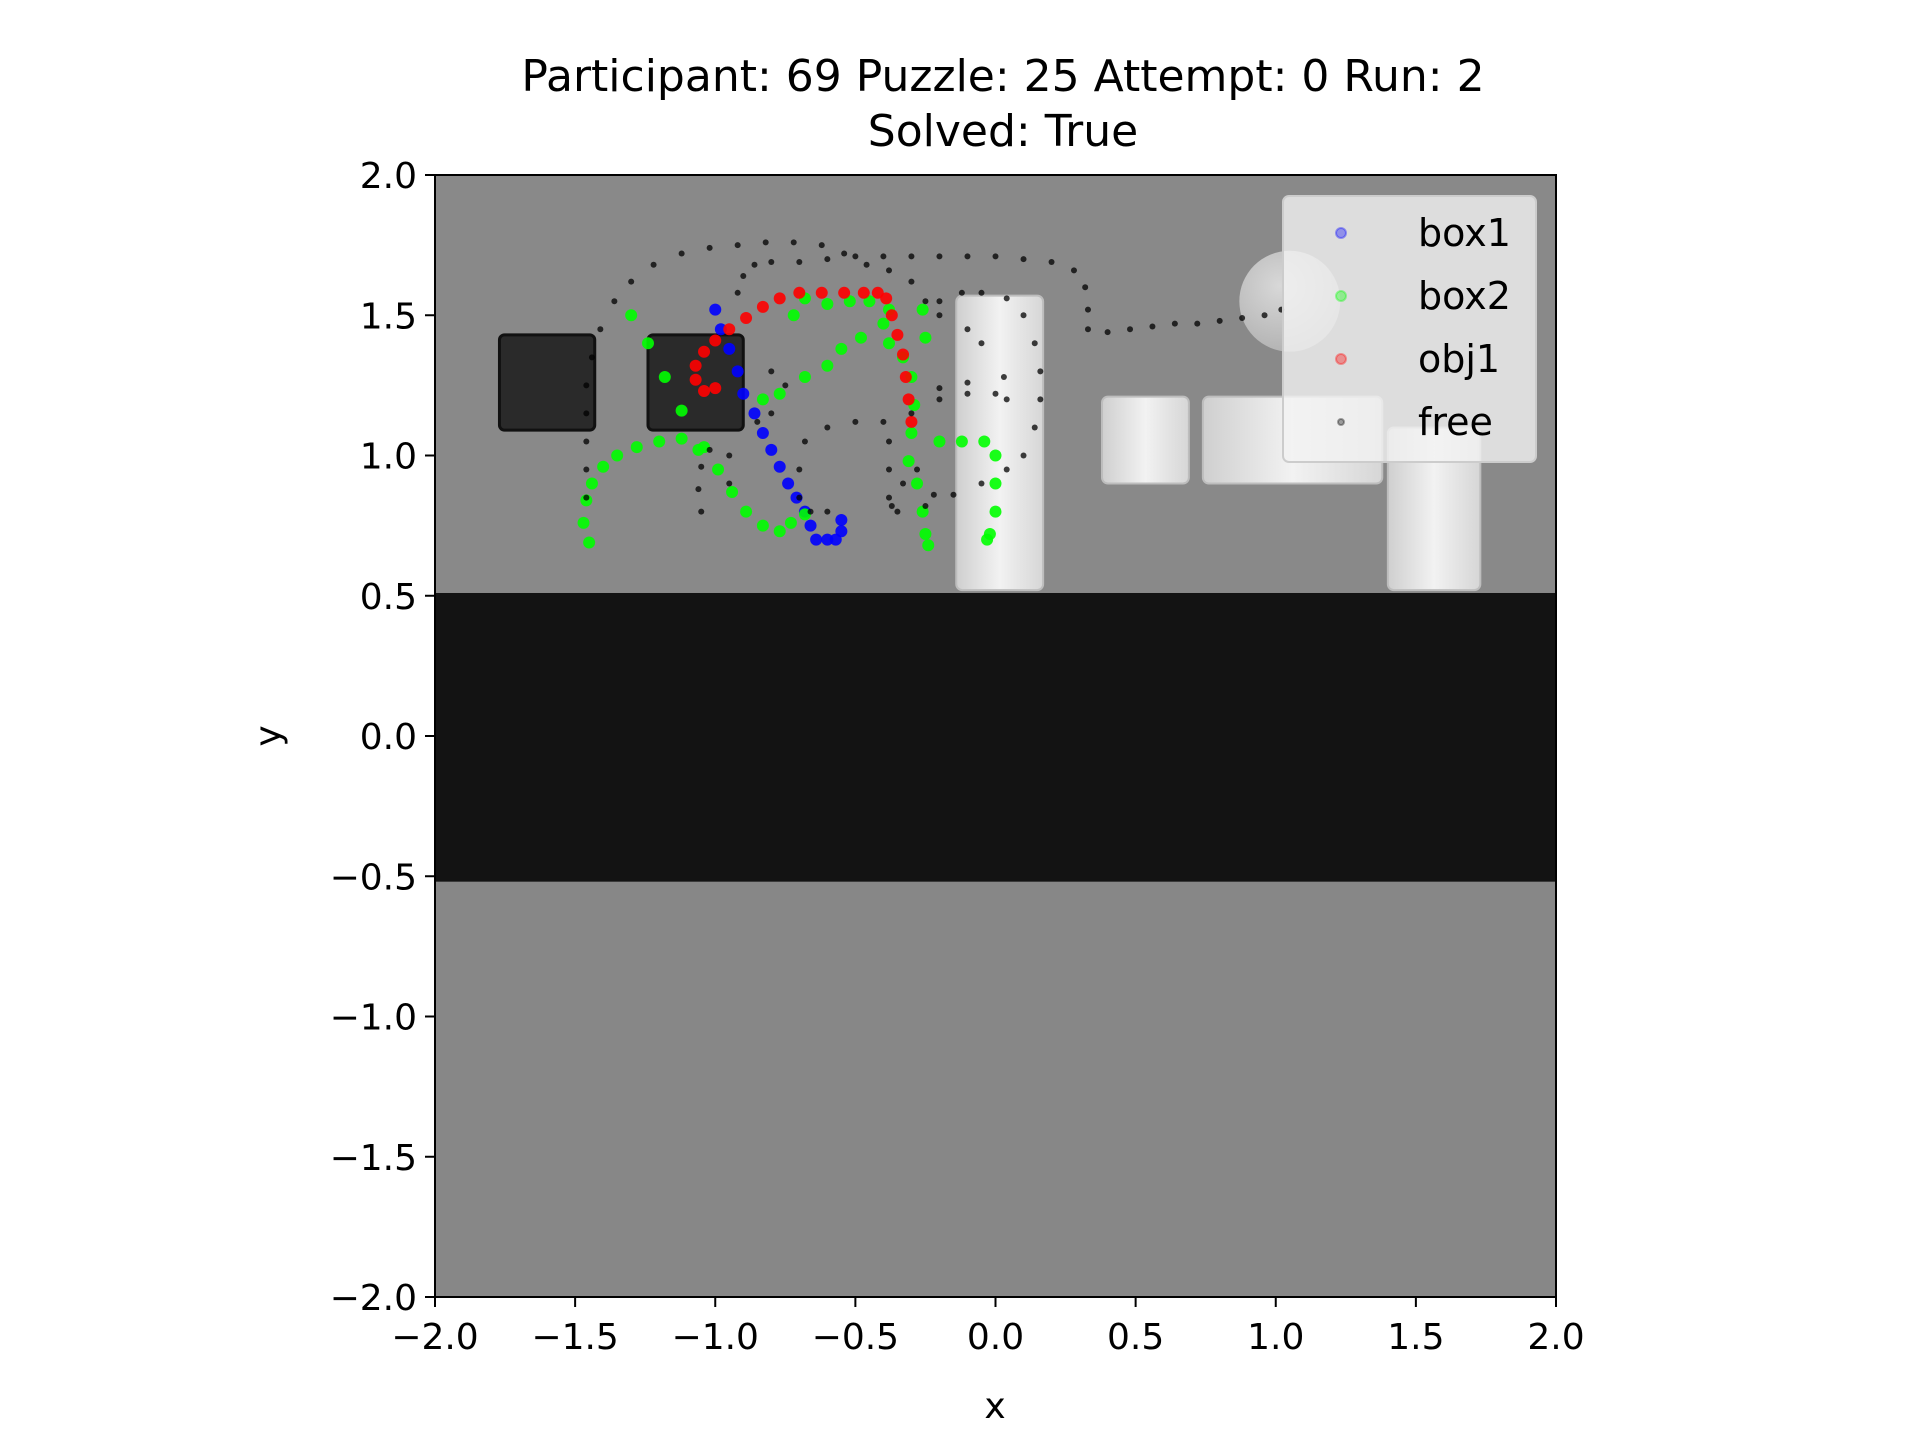 This screenshot has height=1440, width=1920. I want to click on y-tick-label: −1.5, so click(373, 1158).